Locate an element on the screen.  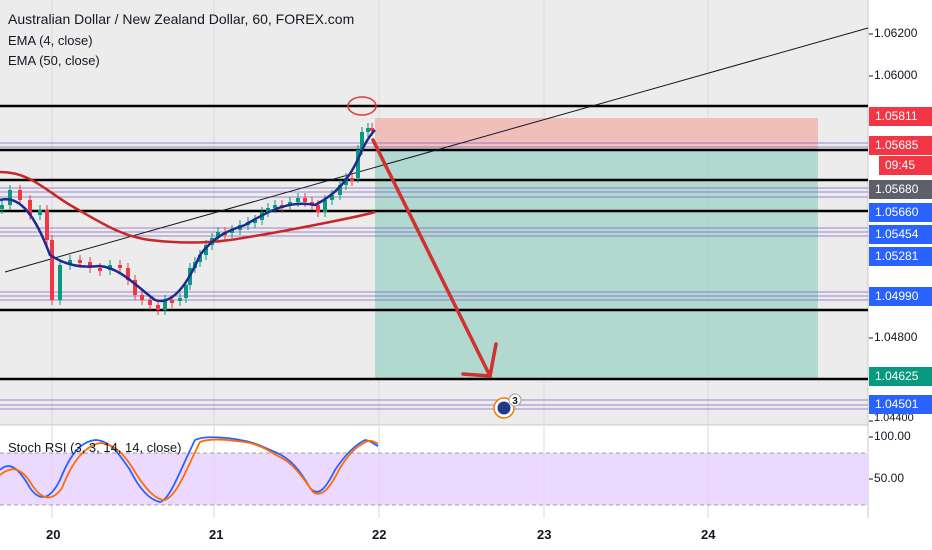
stoch-k-line is located at coordinates (189, 469).